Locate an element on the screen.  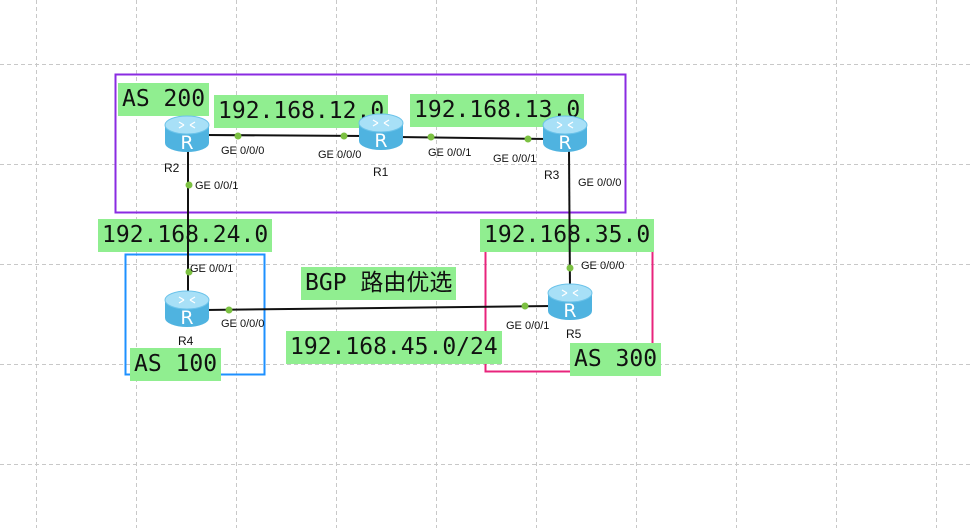
router-r5-icon: R is located at coordinates (570, 302).